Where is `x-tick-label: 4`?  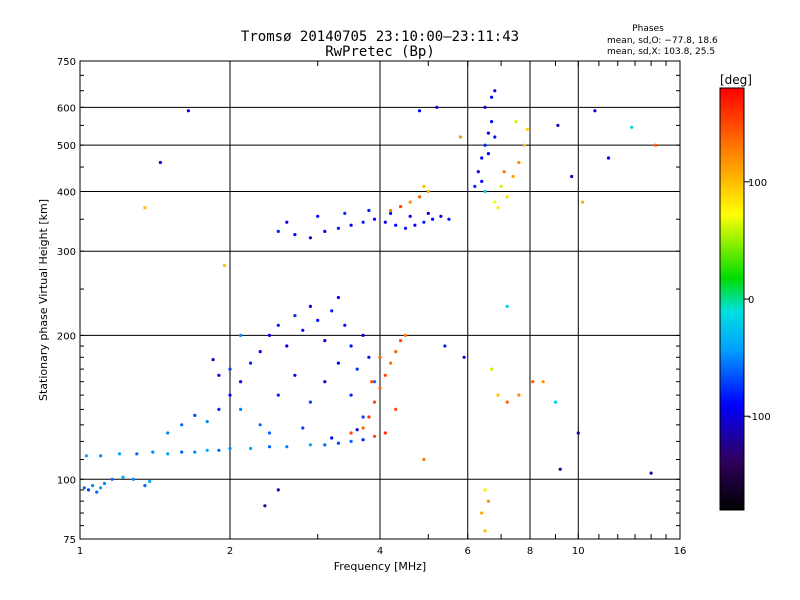
x-tick-label: 4 is located at coordinates (380, 551).